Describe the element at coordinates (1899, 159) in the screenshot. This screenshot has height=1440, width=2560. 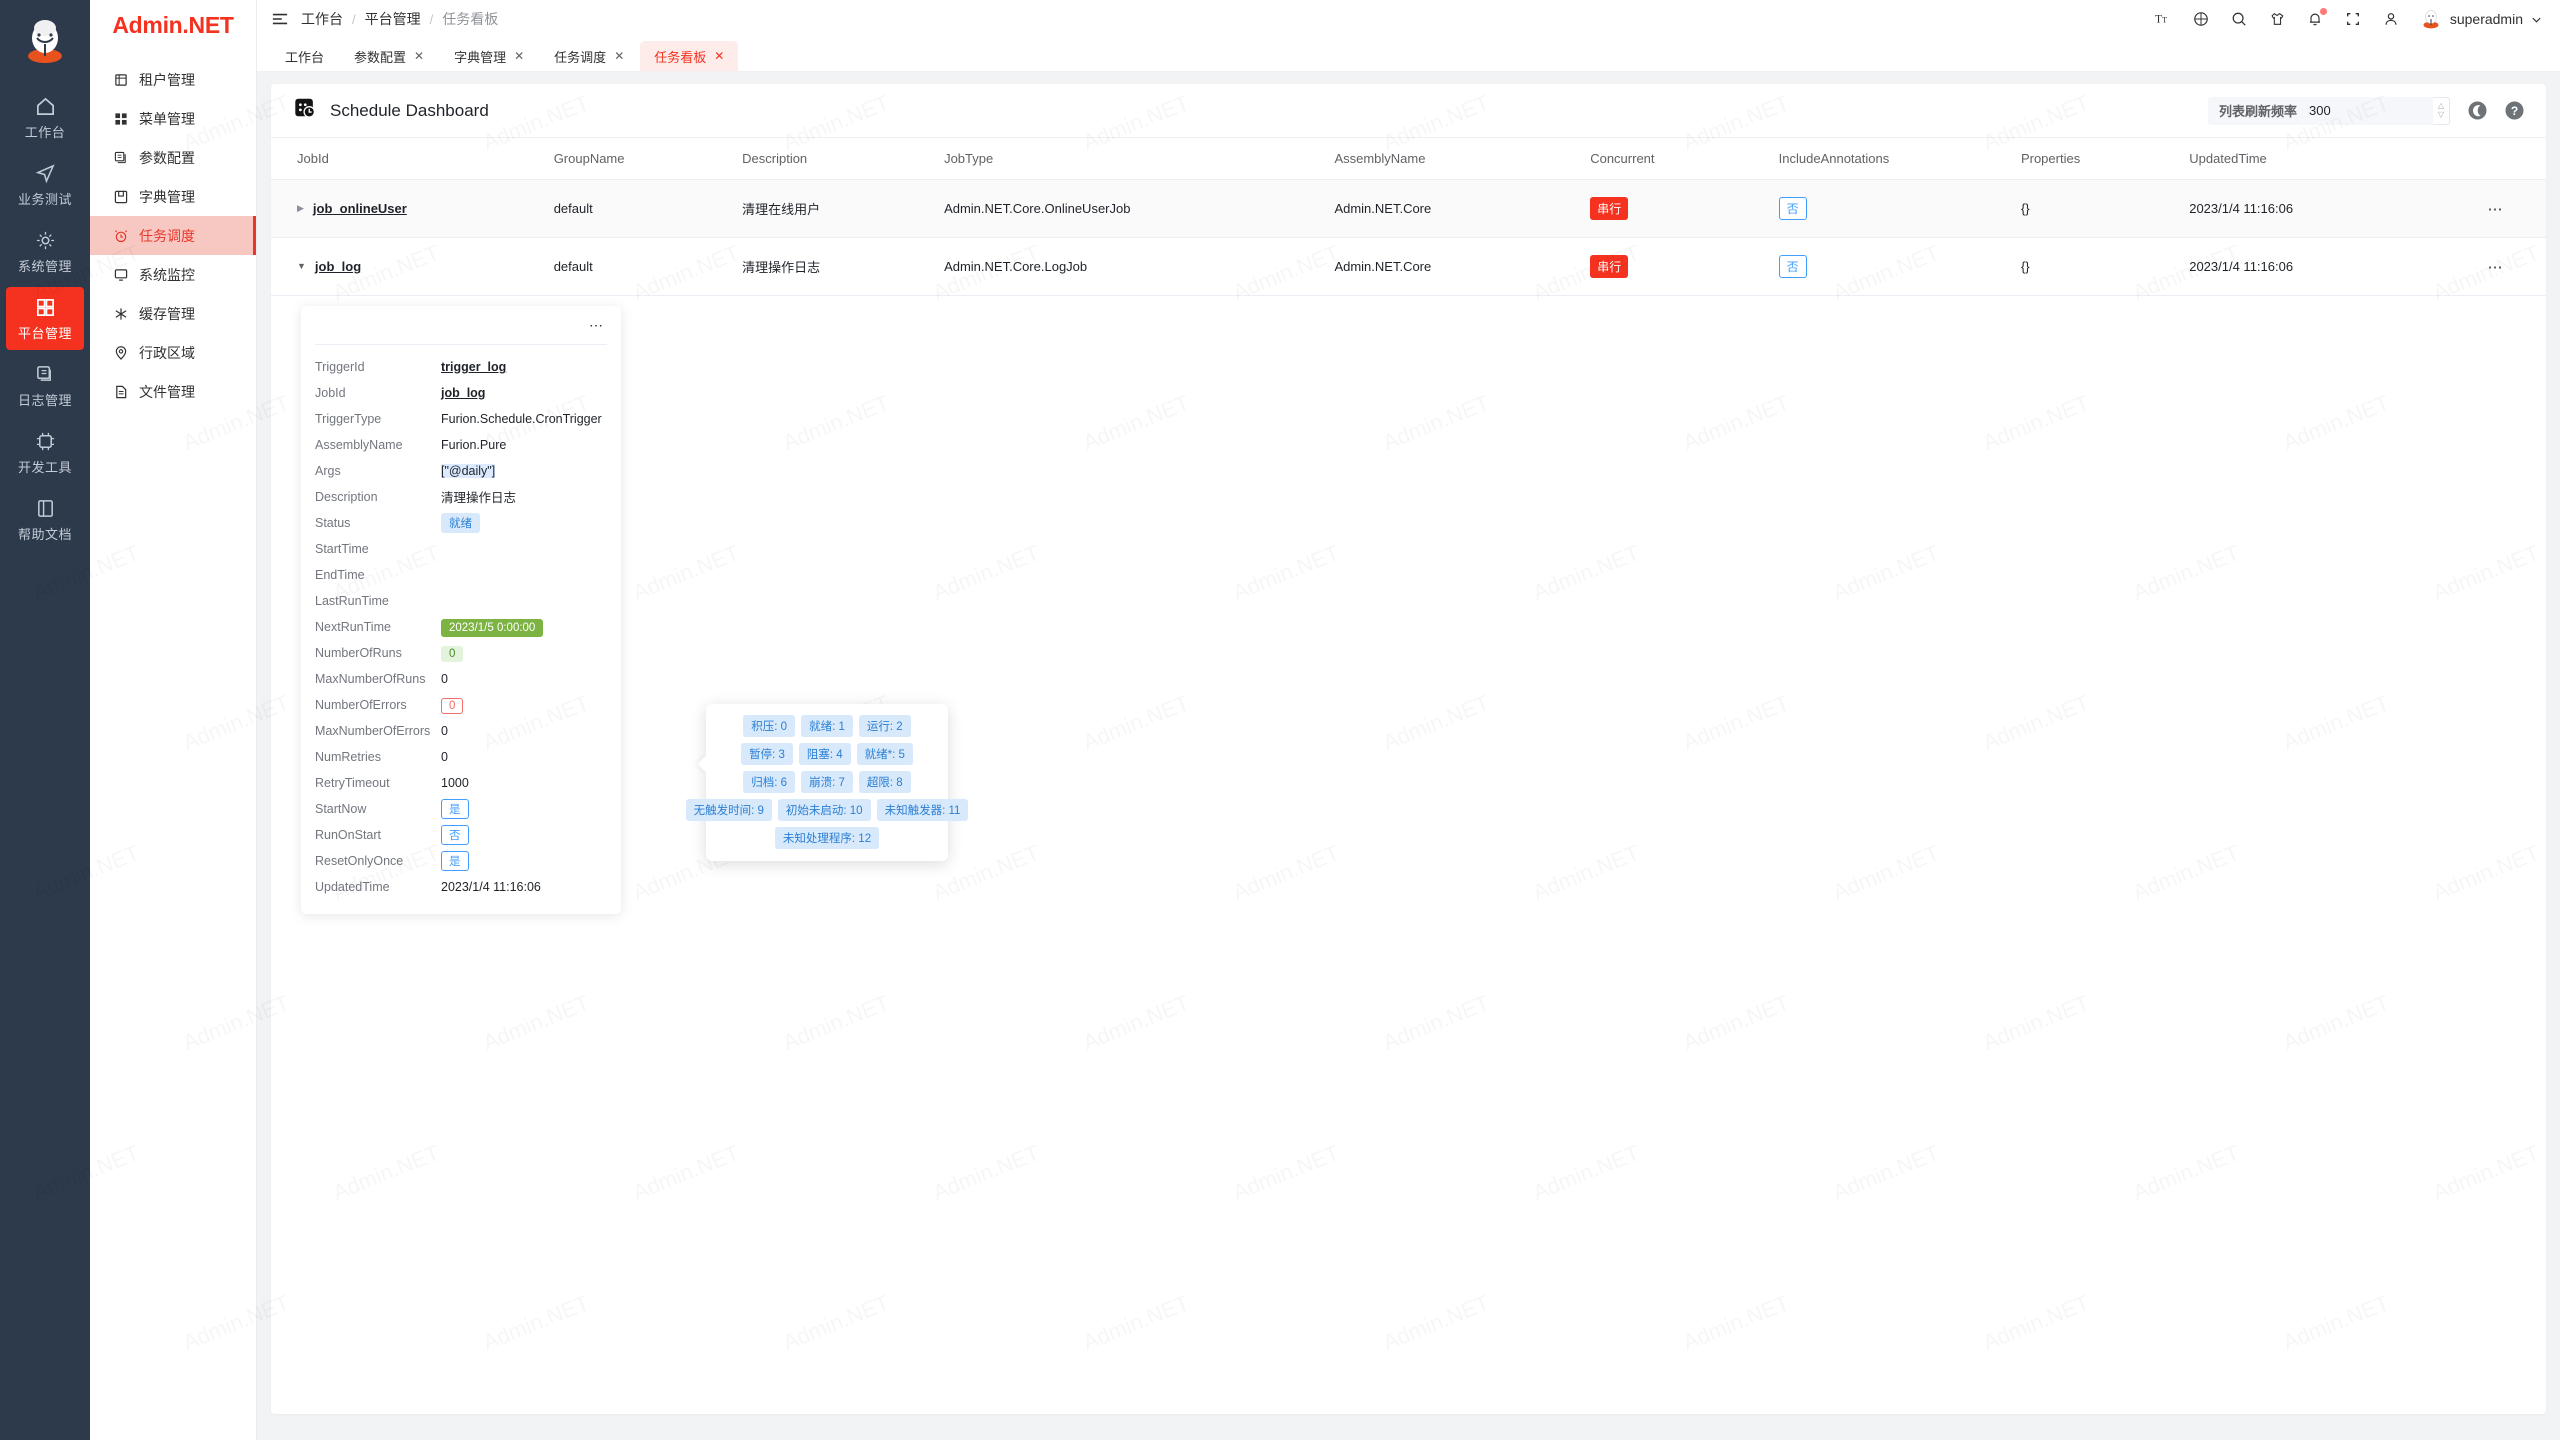
I see `column-header-7: IncludeAnnotations` at that location.